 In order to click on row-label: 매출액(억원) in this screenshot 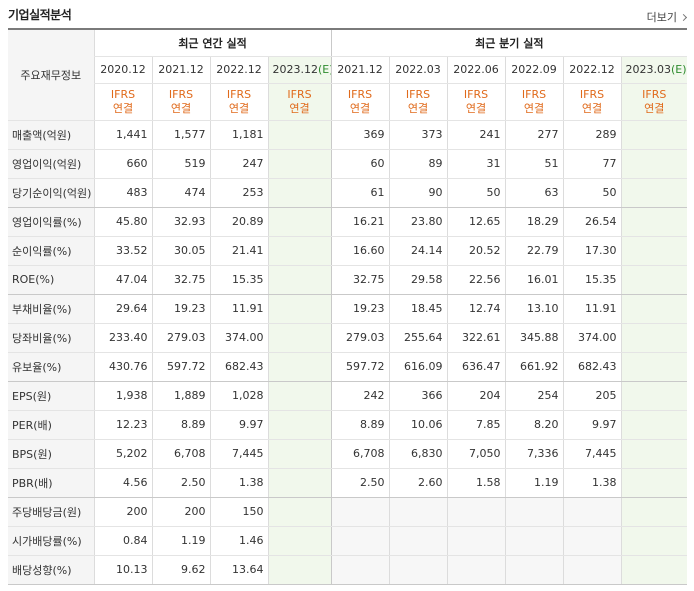, I will do `click(51, 135)`.